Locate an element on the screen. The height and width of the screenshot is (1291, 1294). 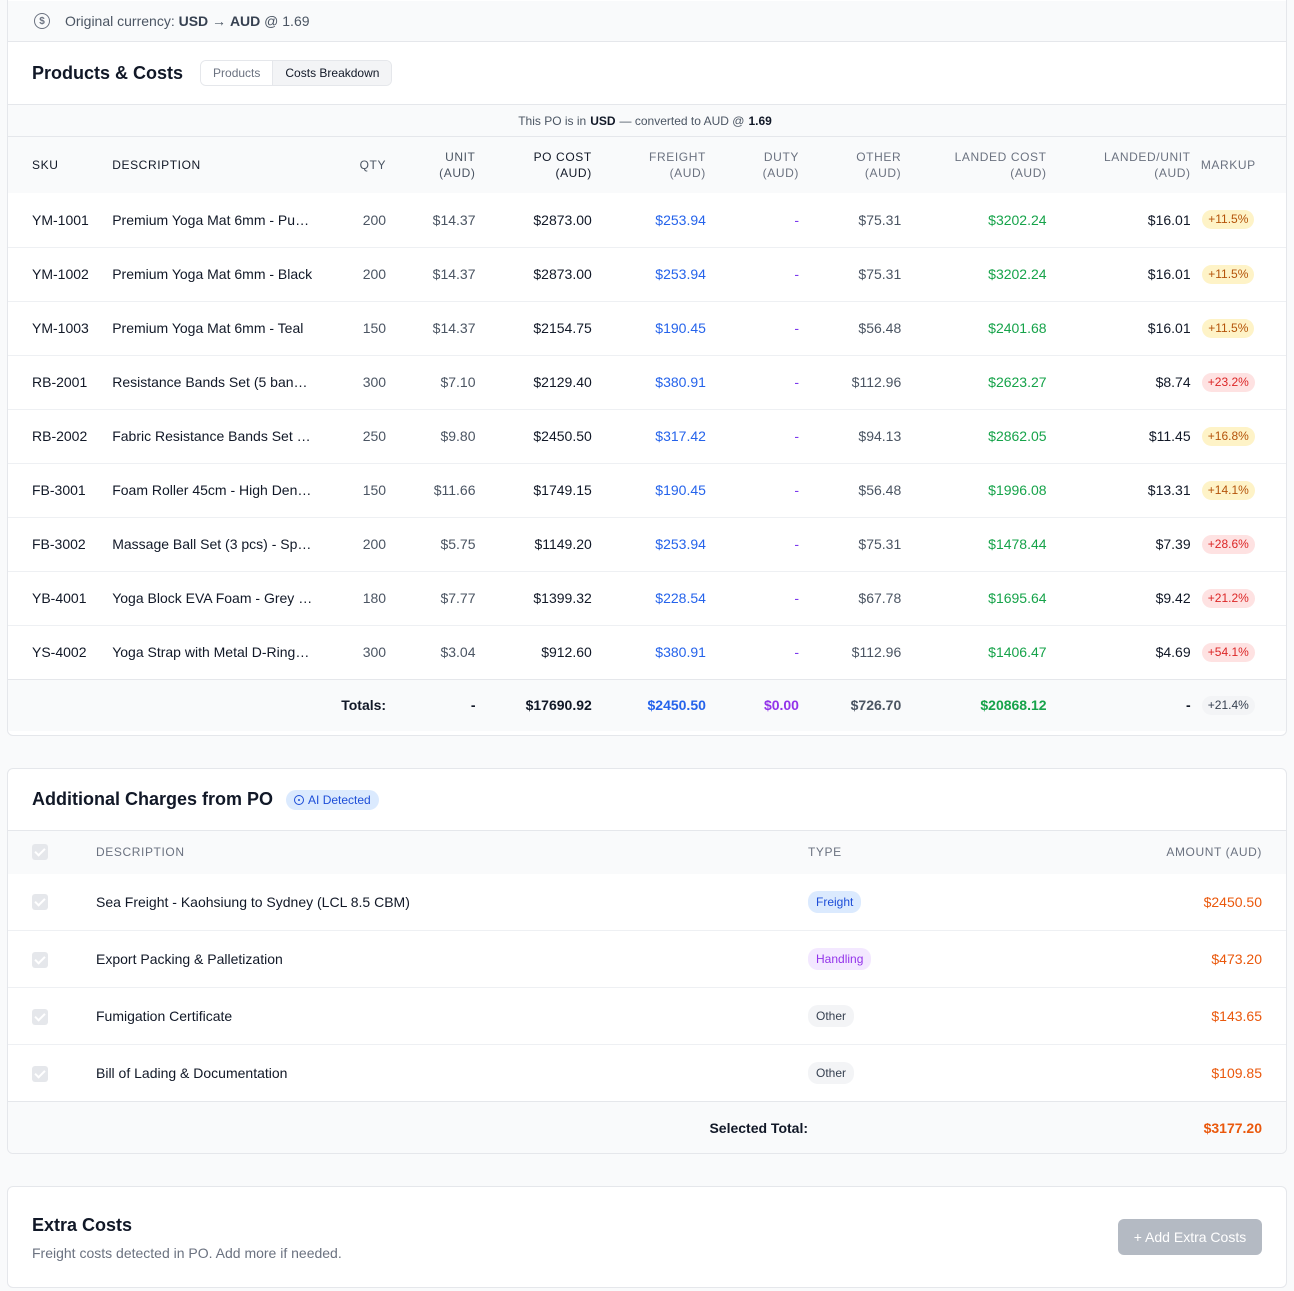
col-other-line1: OTHER is located at coordinates (879, 157).